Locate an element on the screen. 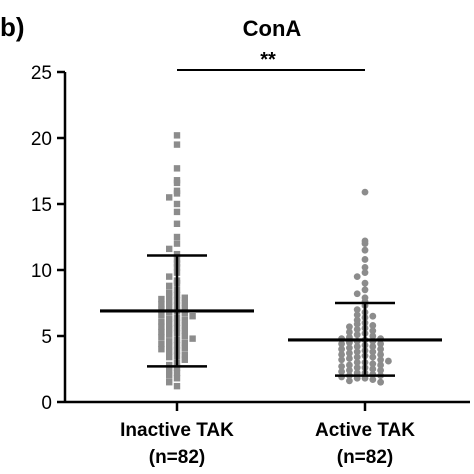 The height and width of the screenshot is (474, 474). y-tick-label: 25 is located at coordinates (41, 73).